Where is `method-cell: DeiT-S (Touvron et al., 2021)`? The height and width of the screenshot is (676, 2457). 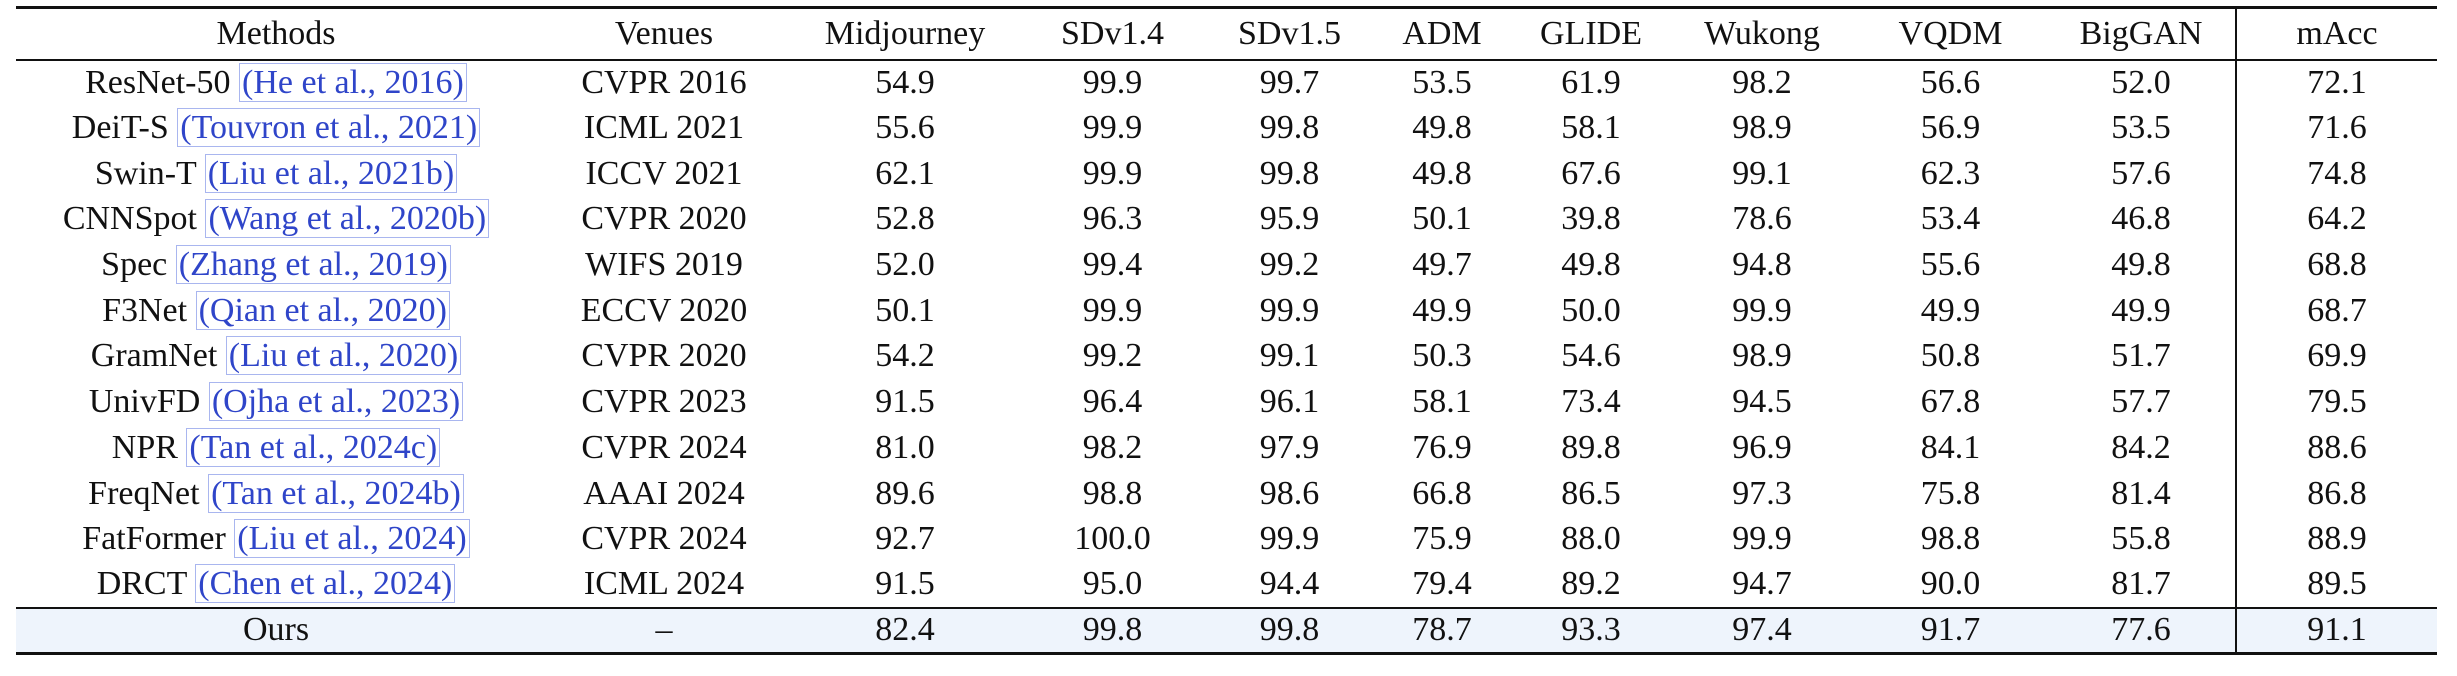
method-cell: DeiT-S (Touvron et al., 2021) is located at coordinates (276, 128).